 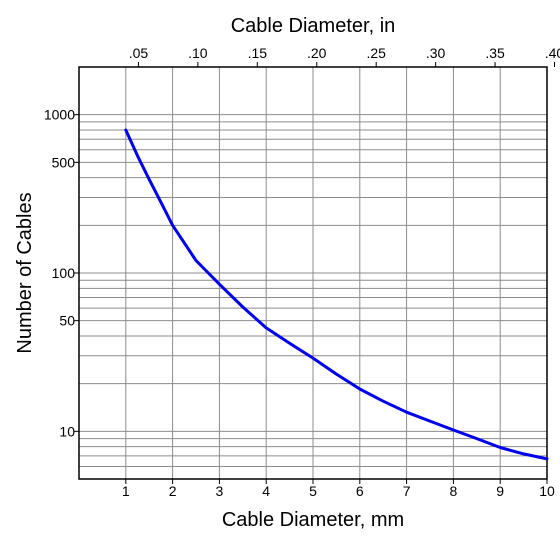 What do you see at coordinates (139, 53) in the screenshot?
I see `top-tick-label: .05` at bounding box center [139, 53].